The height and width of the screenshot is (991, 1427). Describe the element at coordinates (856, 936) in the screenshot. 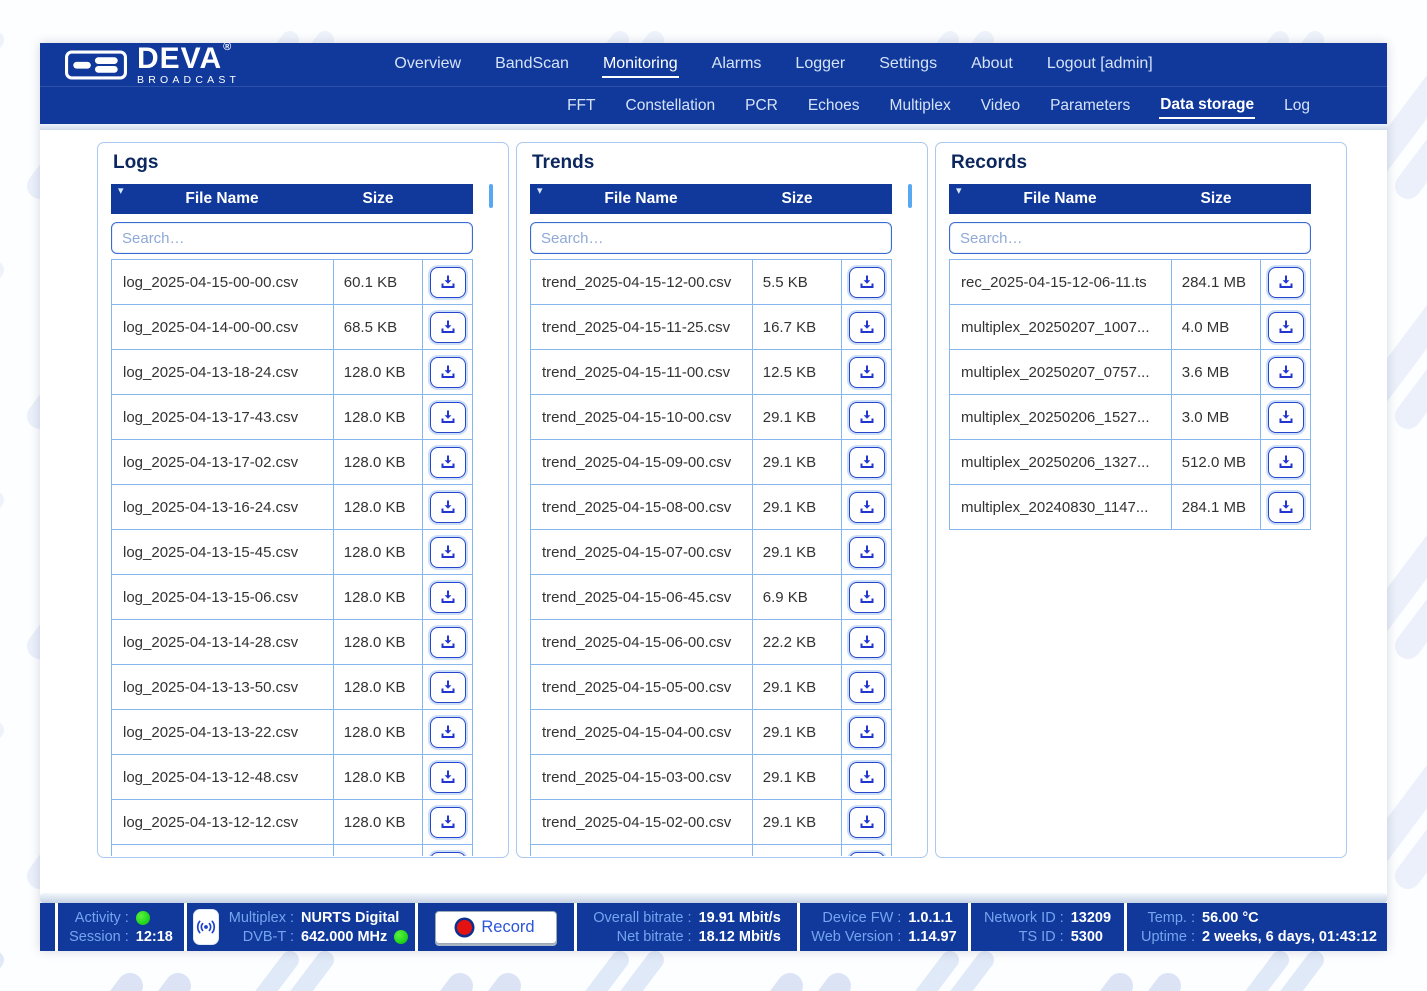

I see `web-version-label: Web Version :` at that location.